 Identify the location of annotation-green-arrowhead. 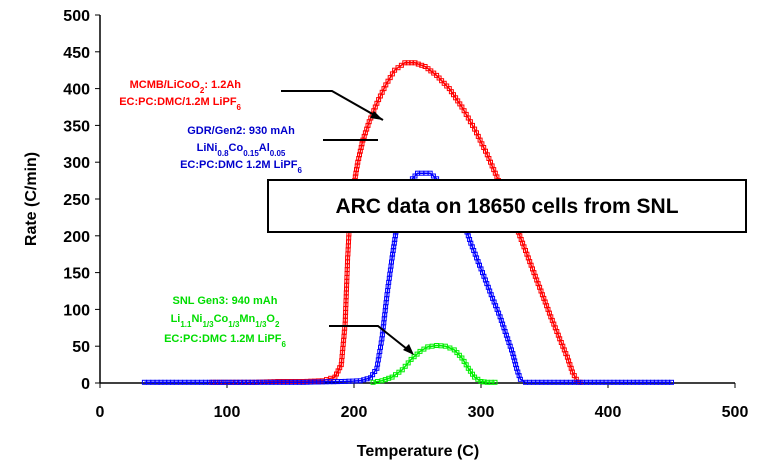
(408, 349).